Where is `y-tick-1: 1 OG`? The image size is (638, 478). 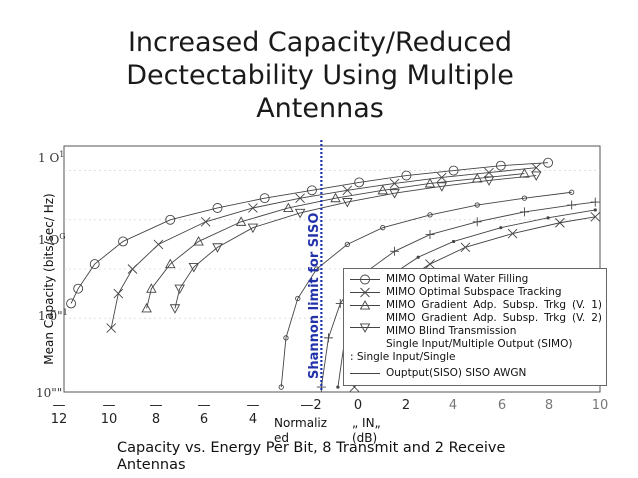 y-tick-1: 1 OG is located at coordinates (52, 239).